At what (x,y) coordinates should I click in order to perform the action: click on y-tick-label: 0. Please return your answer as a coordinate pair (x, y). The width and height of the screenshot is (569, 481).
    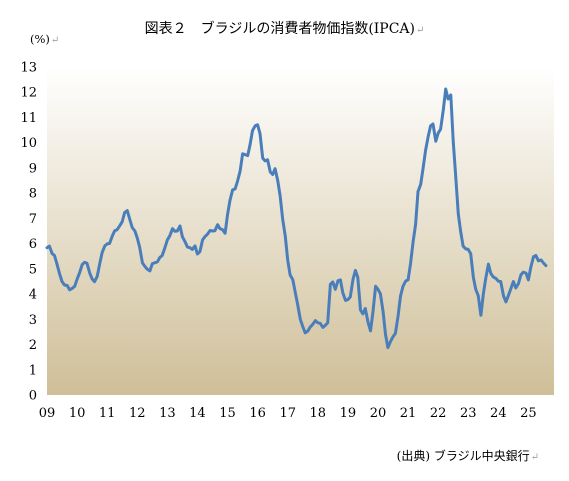
    Looking at the image, I should click on (33, 396).